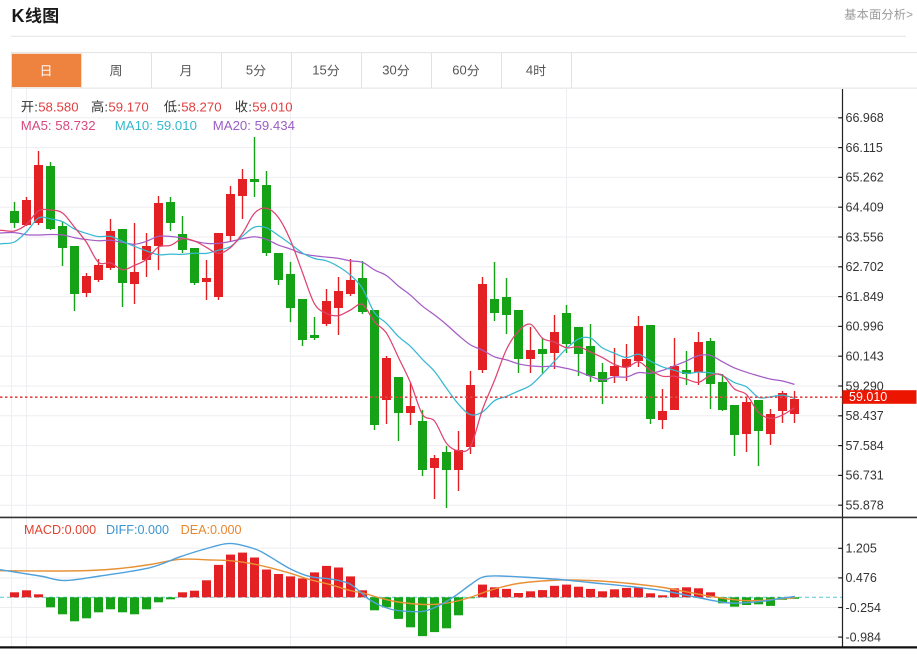 Image resolution: width=917 pixels, height=654 pixels. What do you see at coordinates (18, 16) in the screenshot?
I see `svg-text: K` at bounding box center [18, 16].